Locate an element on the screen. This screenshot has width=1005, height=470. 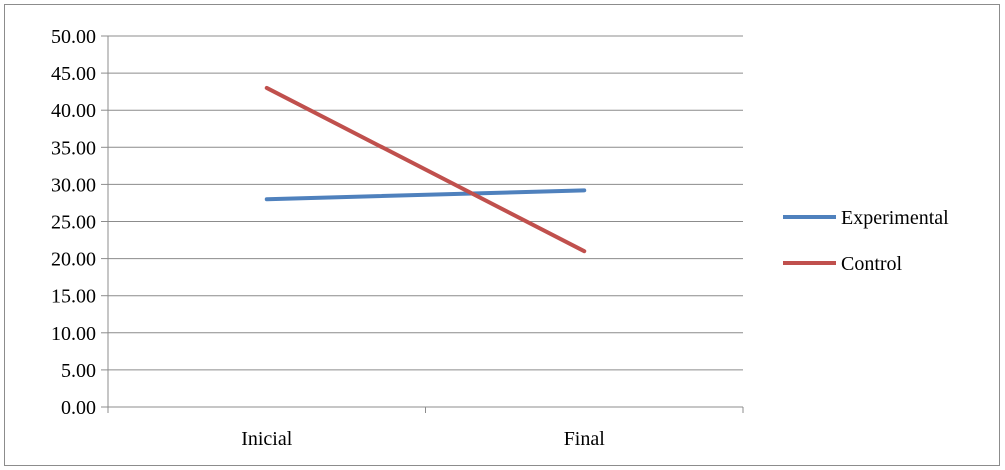
y-tick-label: 10.00 is located at coordinates (73, 334).